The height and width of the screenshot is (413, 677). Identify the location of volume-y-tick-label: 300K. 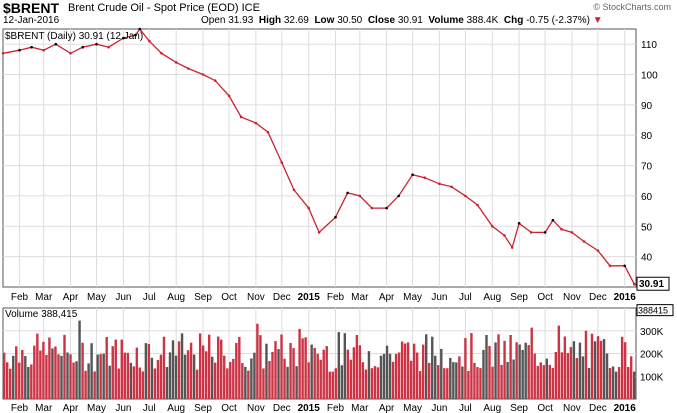
(652, 332).